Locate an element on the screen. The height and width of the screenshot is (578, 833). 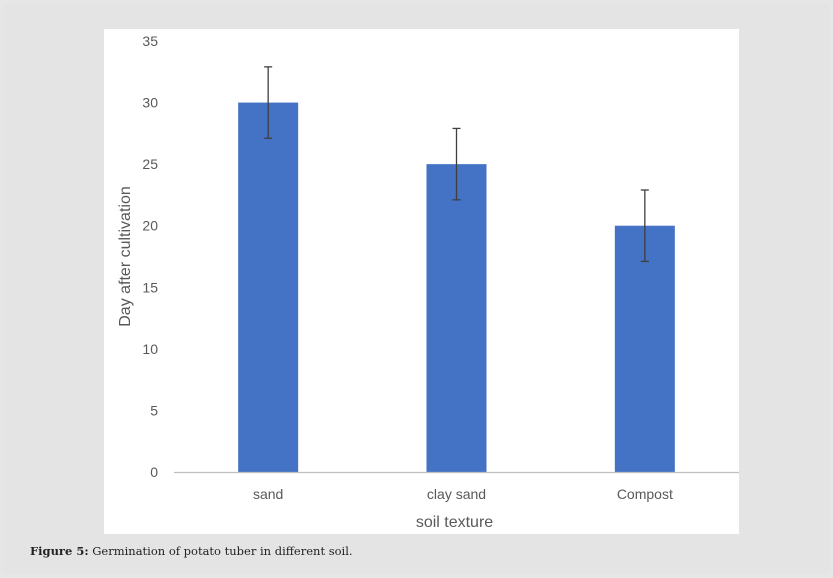
x-axis-label: soil texture is located at coordinates (454, 522).